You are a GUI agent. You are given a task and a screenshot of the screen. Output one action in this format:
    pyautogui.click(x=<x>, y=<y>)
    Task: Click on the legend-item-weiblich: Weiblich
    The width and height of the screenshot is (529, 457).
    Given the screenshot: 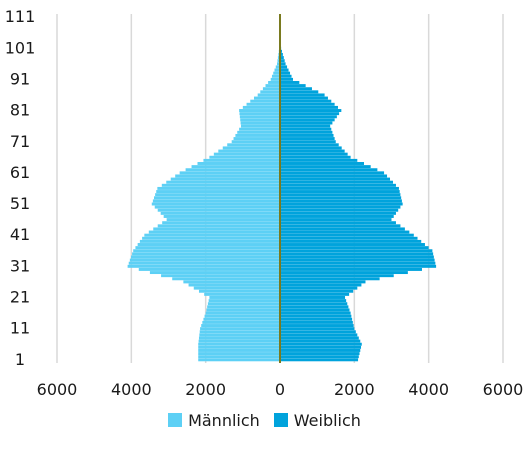 What is the action you would take?
    pyautogui.click(x=317, y=420)
    